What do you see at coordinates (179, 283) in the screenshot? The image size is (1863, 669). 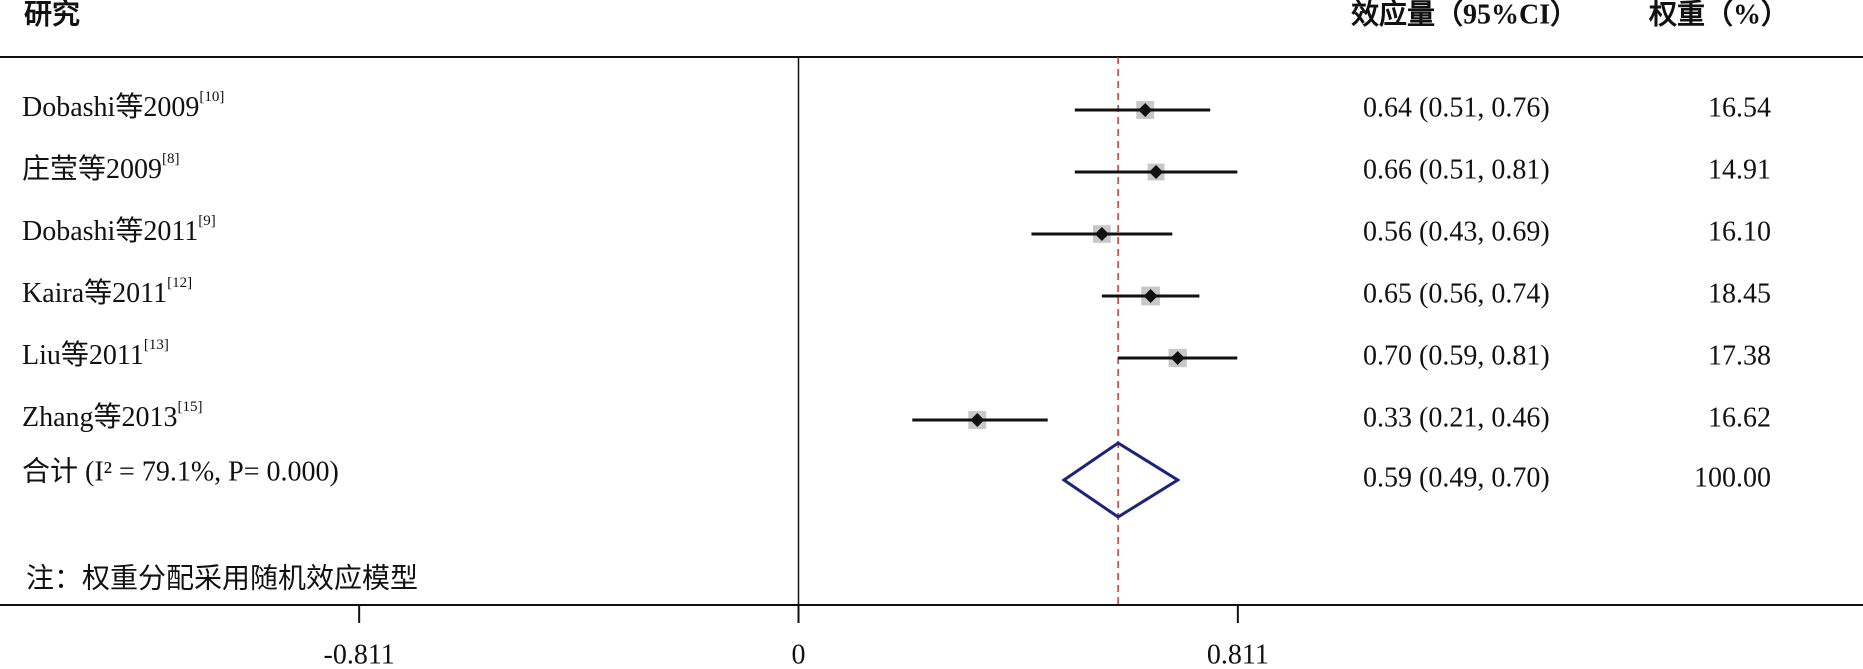 I see `study-ref: [12]` at bounding box center [179, 283].